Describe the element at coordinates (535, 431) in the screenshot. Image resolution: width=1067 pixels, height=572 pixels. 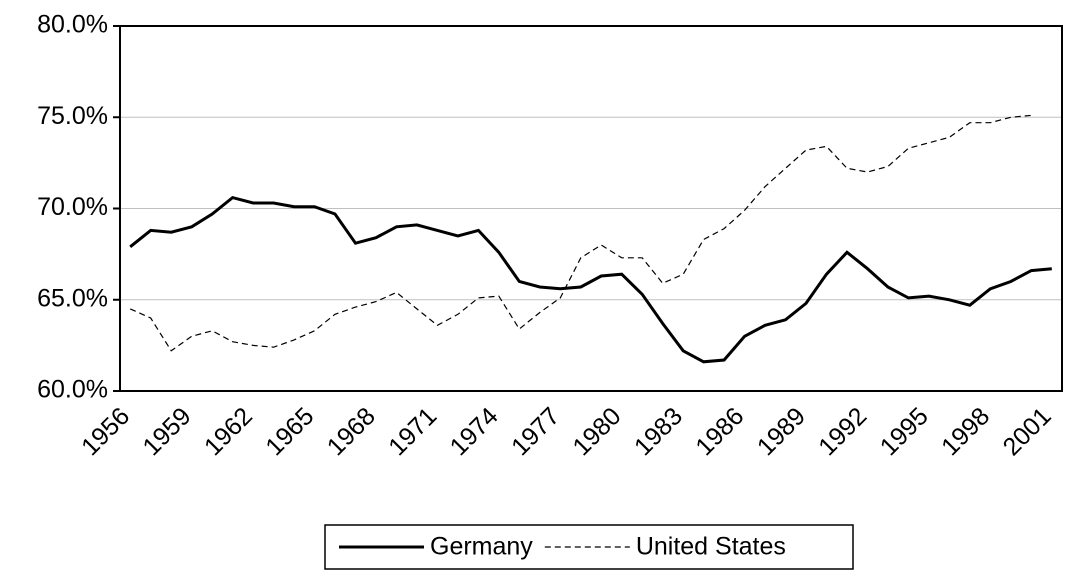
I see `x-tick-label: 1977` at that location.